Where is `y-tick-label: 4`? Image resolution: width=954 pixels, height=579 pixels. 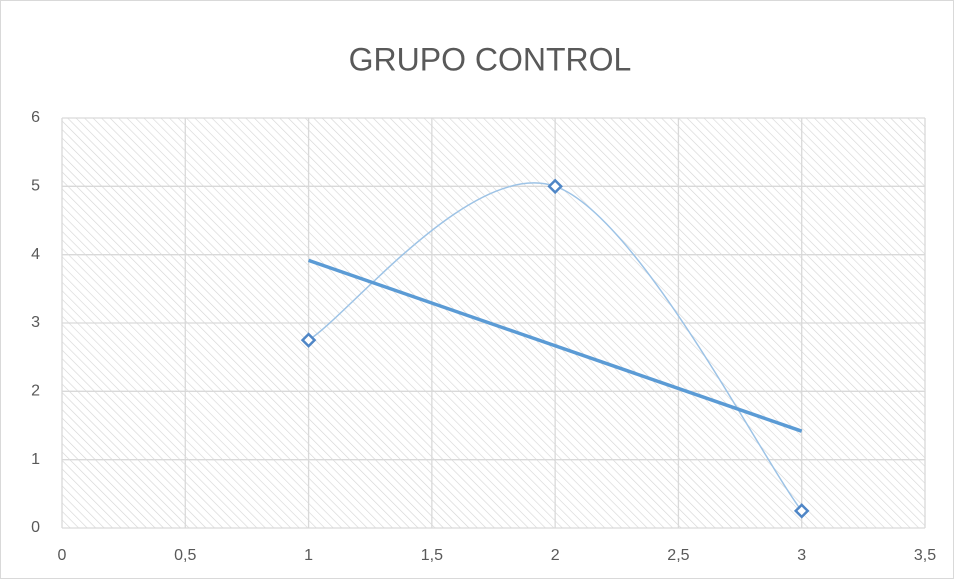
y-tick-label: 4 is located at coordinates (35, 254).